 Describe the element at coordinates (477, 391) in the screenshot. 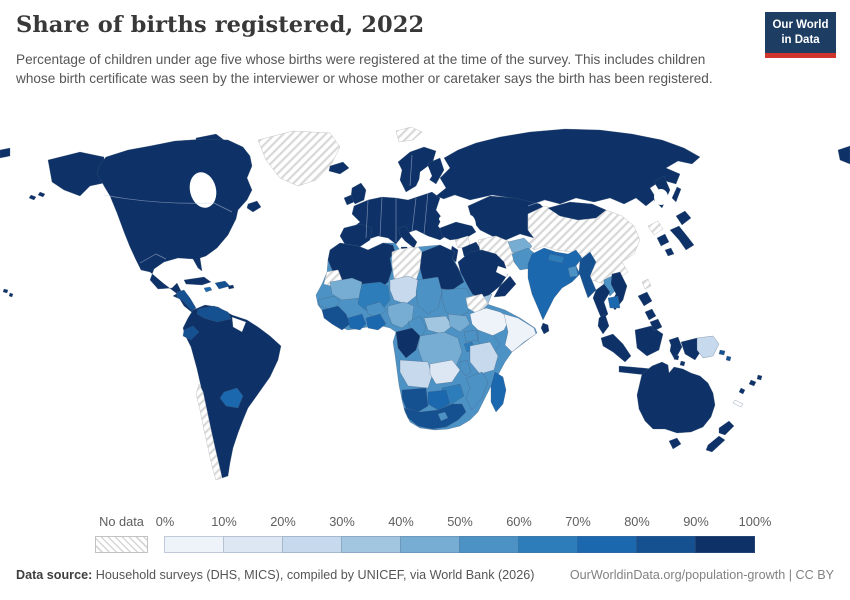

I see `region-mozambique` at that location.